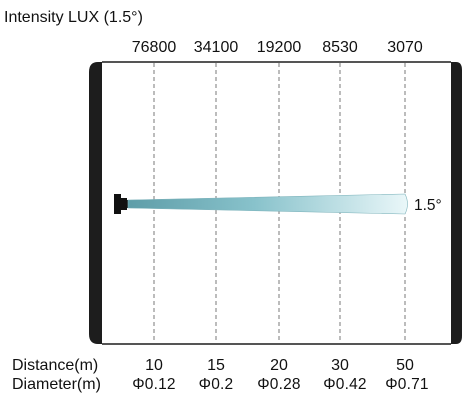 The height and width of the screenshot is (394, 462). I want to click on intensity-title: Intensity LUX (1.5°), so click(73, 17).